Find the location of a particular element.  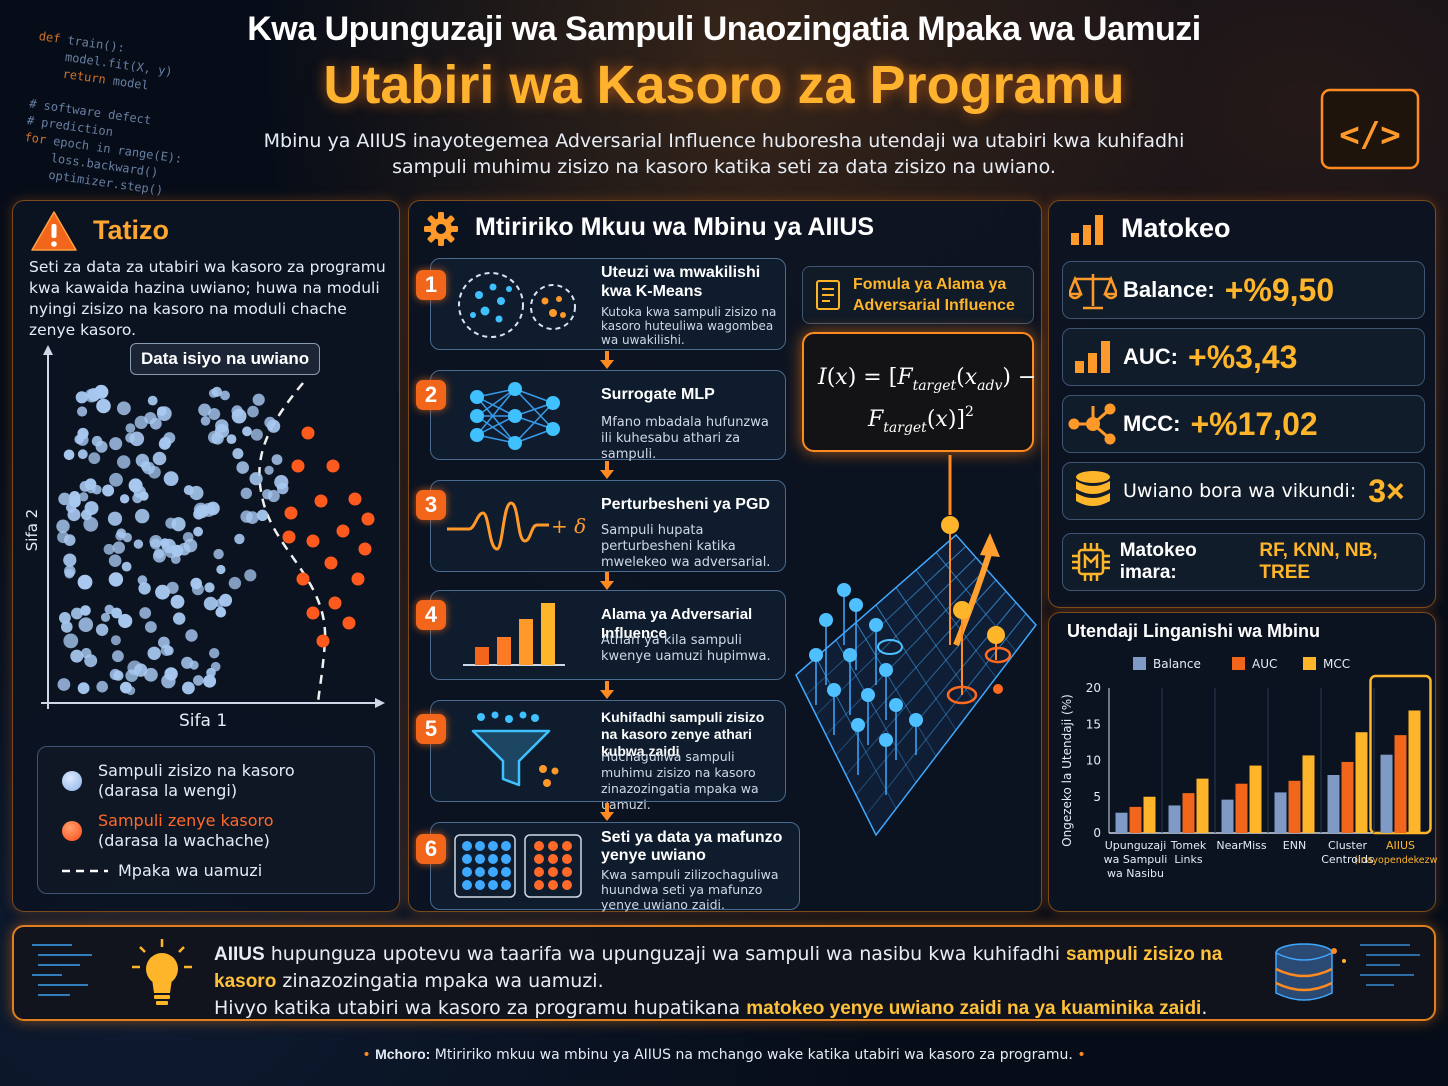

chart-title: Utendaji Linganishi wa Mbinu is located at coordinates (1194, 631).